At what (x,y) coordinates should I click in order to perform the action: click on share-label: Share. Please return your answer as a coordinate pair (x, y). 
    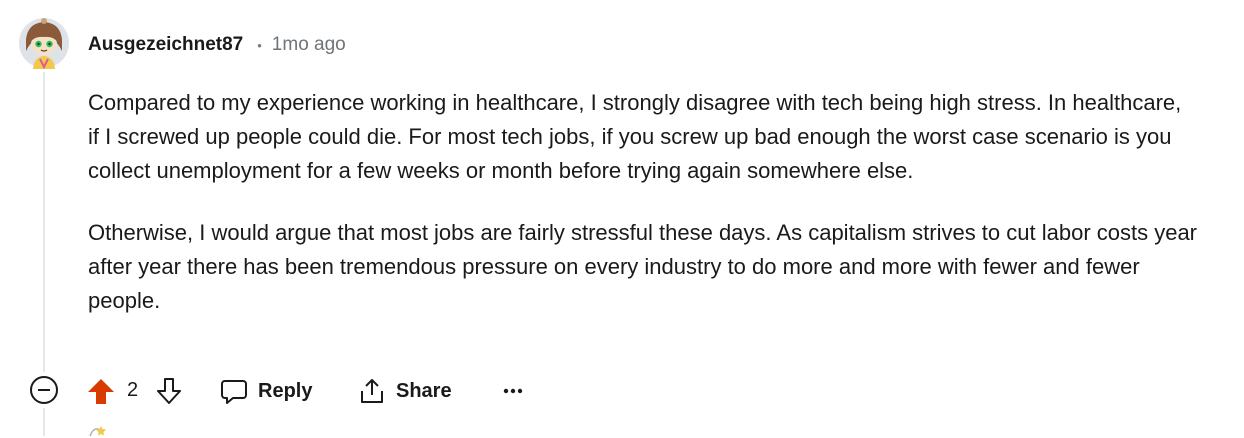
    Looking at the image, I should click on (424, 390).